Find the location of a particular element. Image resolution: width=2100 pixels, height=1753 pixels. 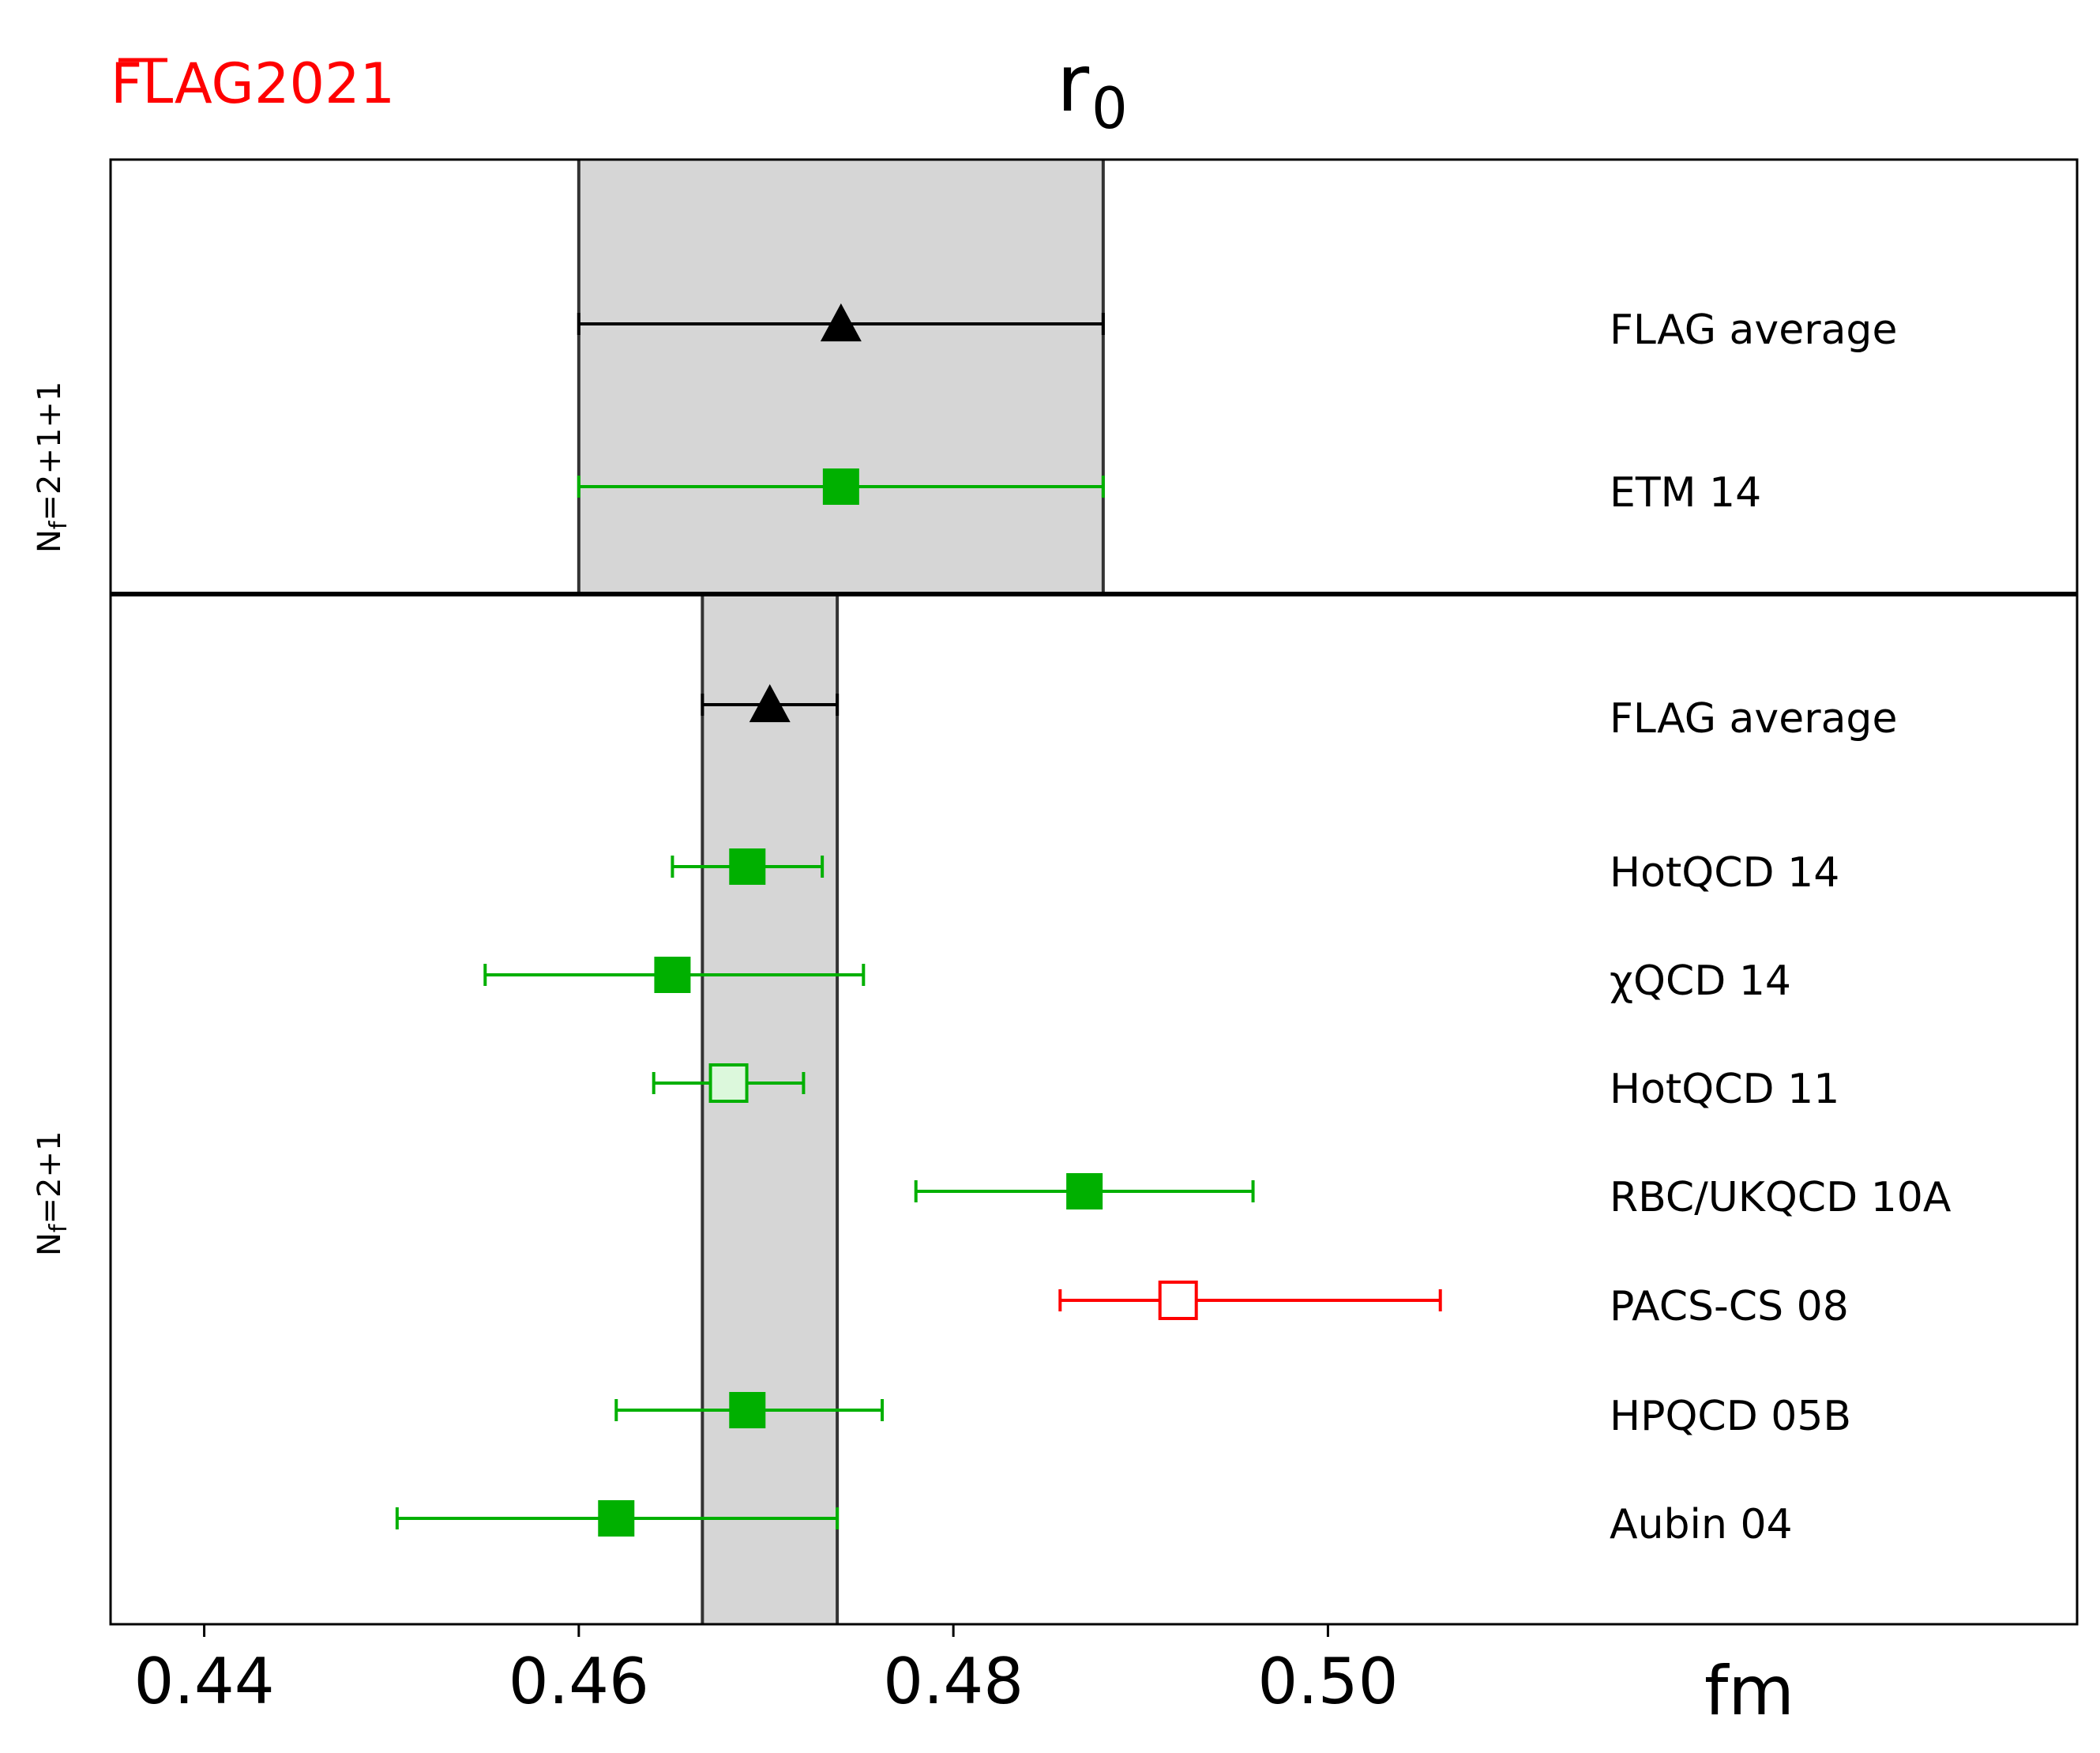

panel-label-2p1p1-sub: f is located at coordinates (59, 525).